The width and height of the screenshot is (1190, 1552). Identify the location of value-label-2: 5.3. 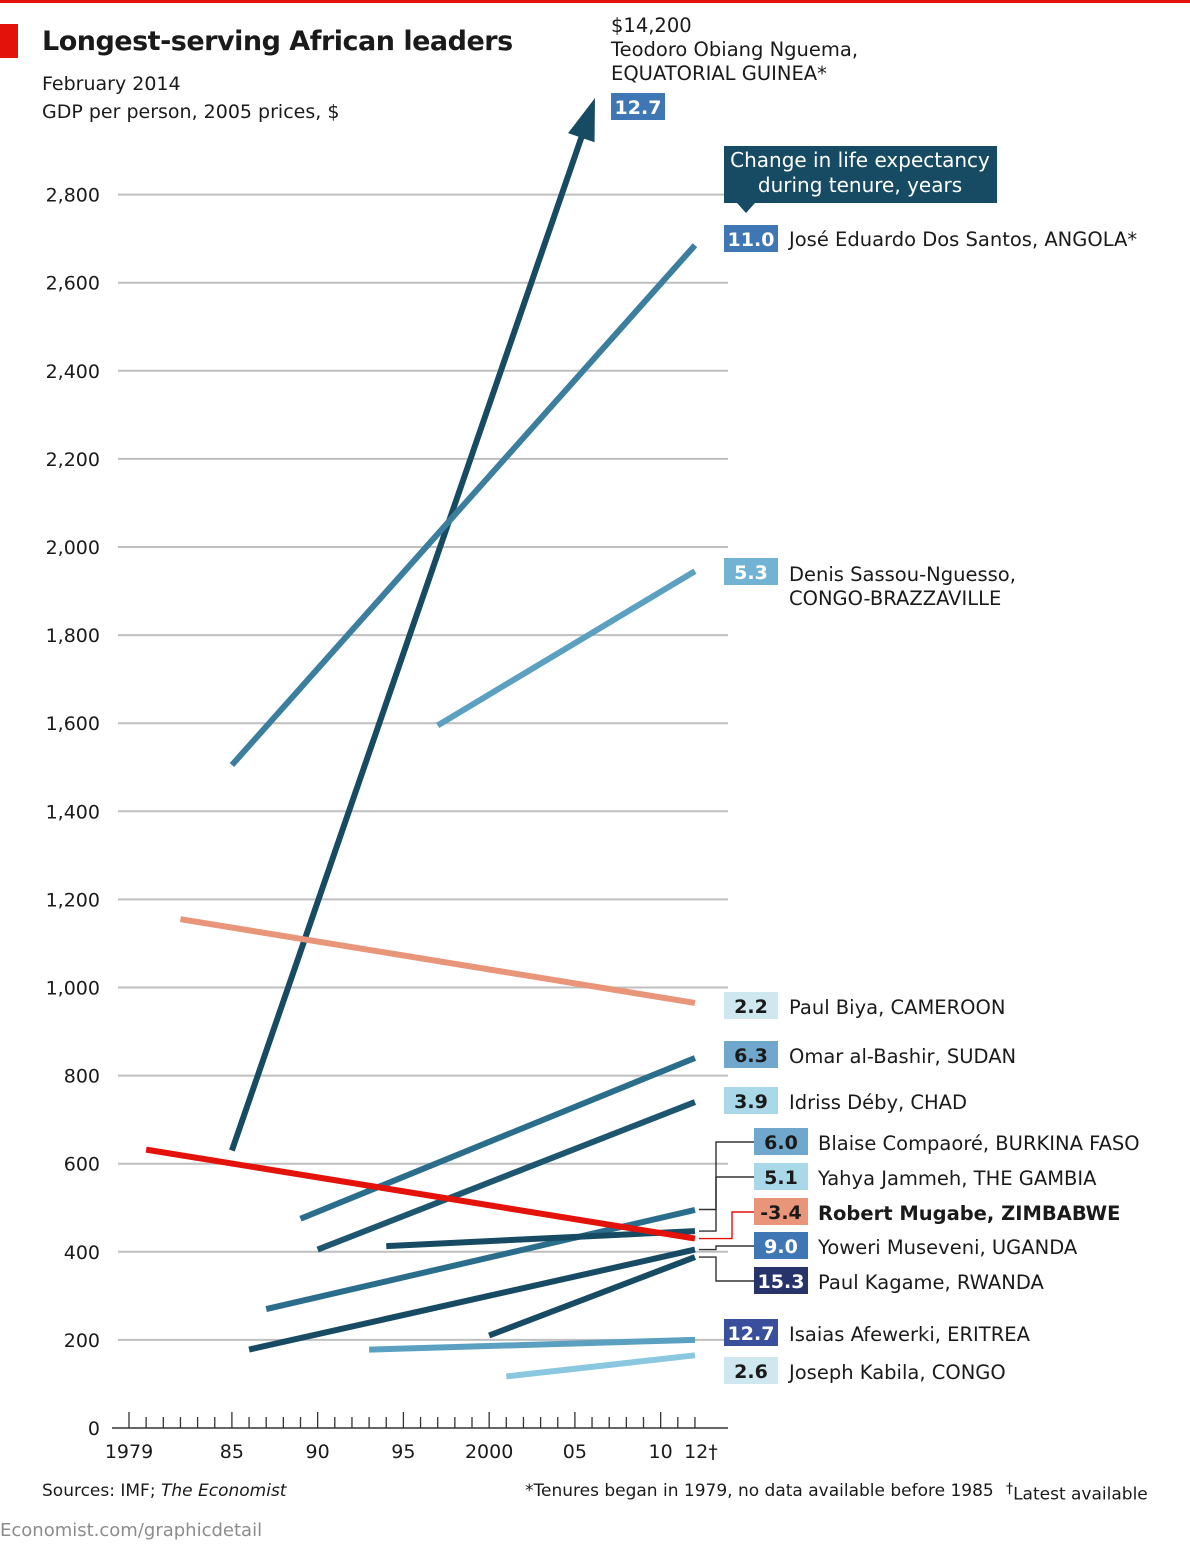
(751, 573).